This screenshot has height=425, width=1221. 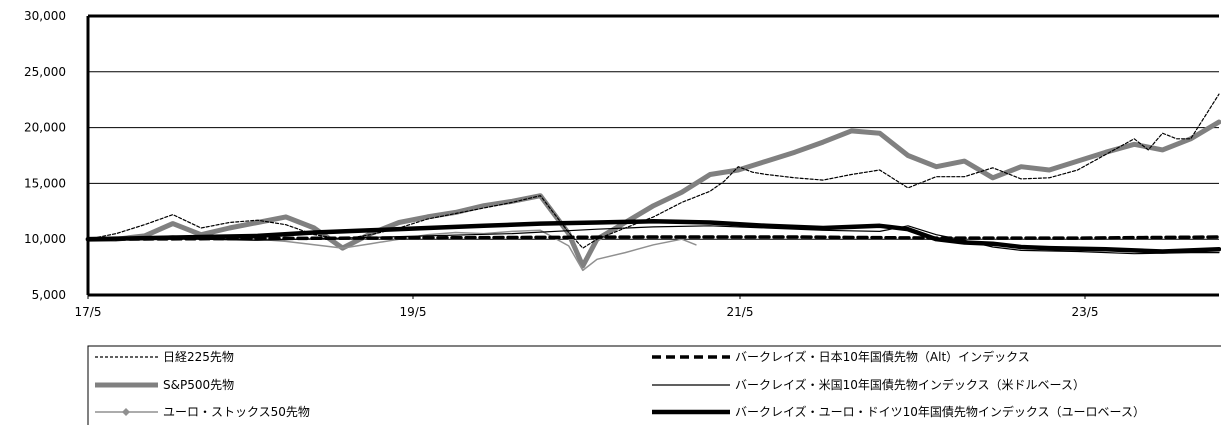 I want to click on x-tick-label: 19/5, so click(x=413, y=312).